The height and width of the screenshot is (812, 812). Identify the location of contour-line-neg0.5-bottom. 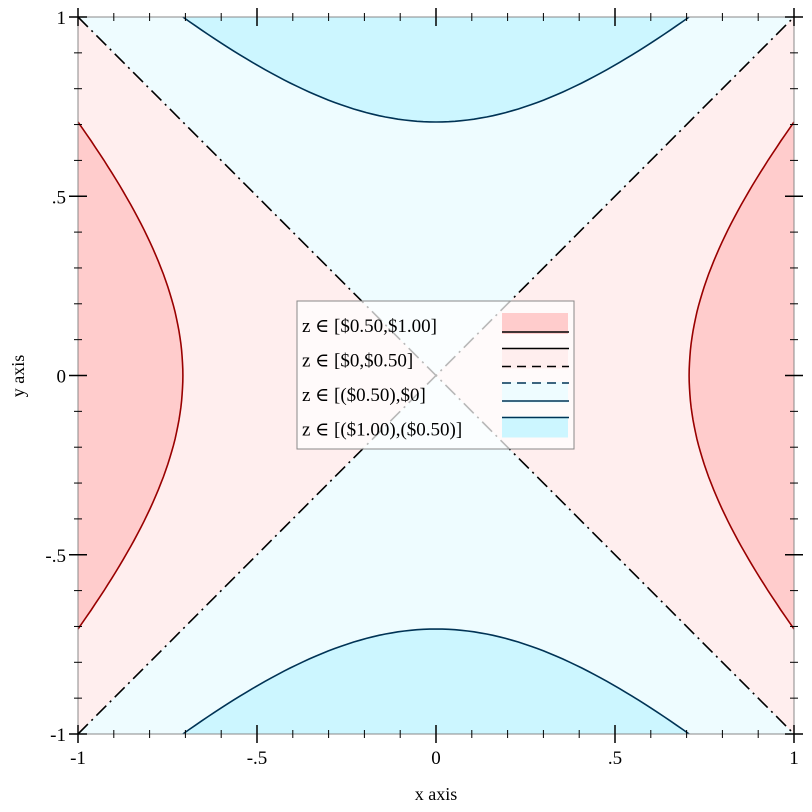
(436, 681).